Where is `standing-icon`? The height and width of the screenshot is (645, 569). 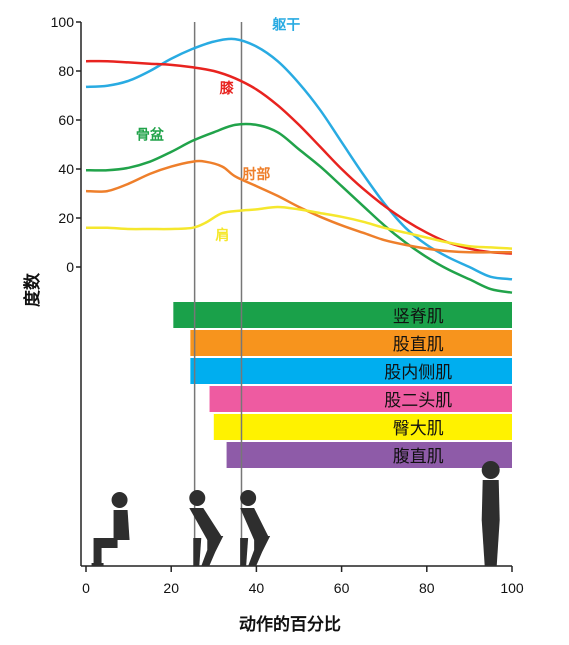 standing-icon is located at coordinates (490, 513).